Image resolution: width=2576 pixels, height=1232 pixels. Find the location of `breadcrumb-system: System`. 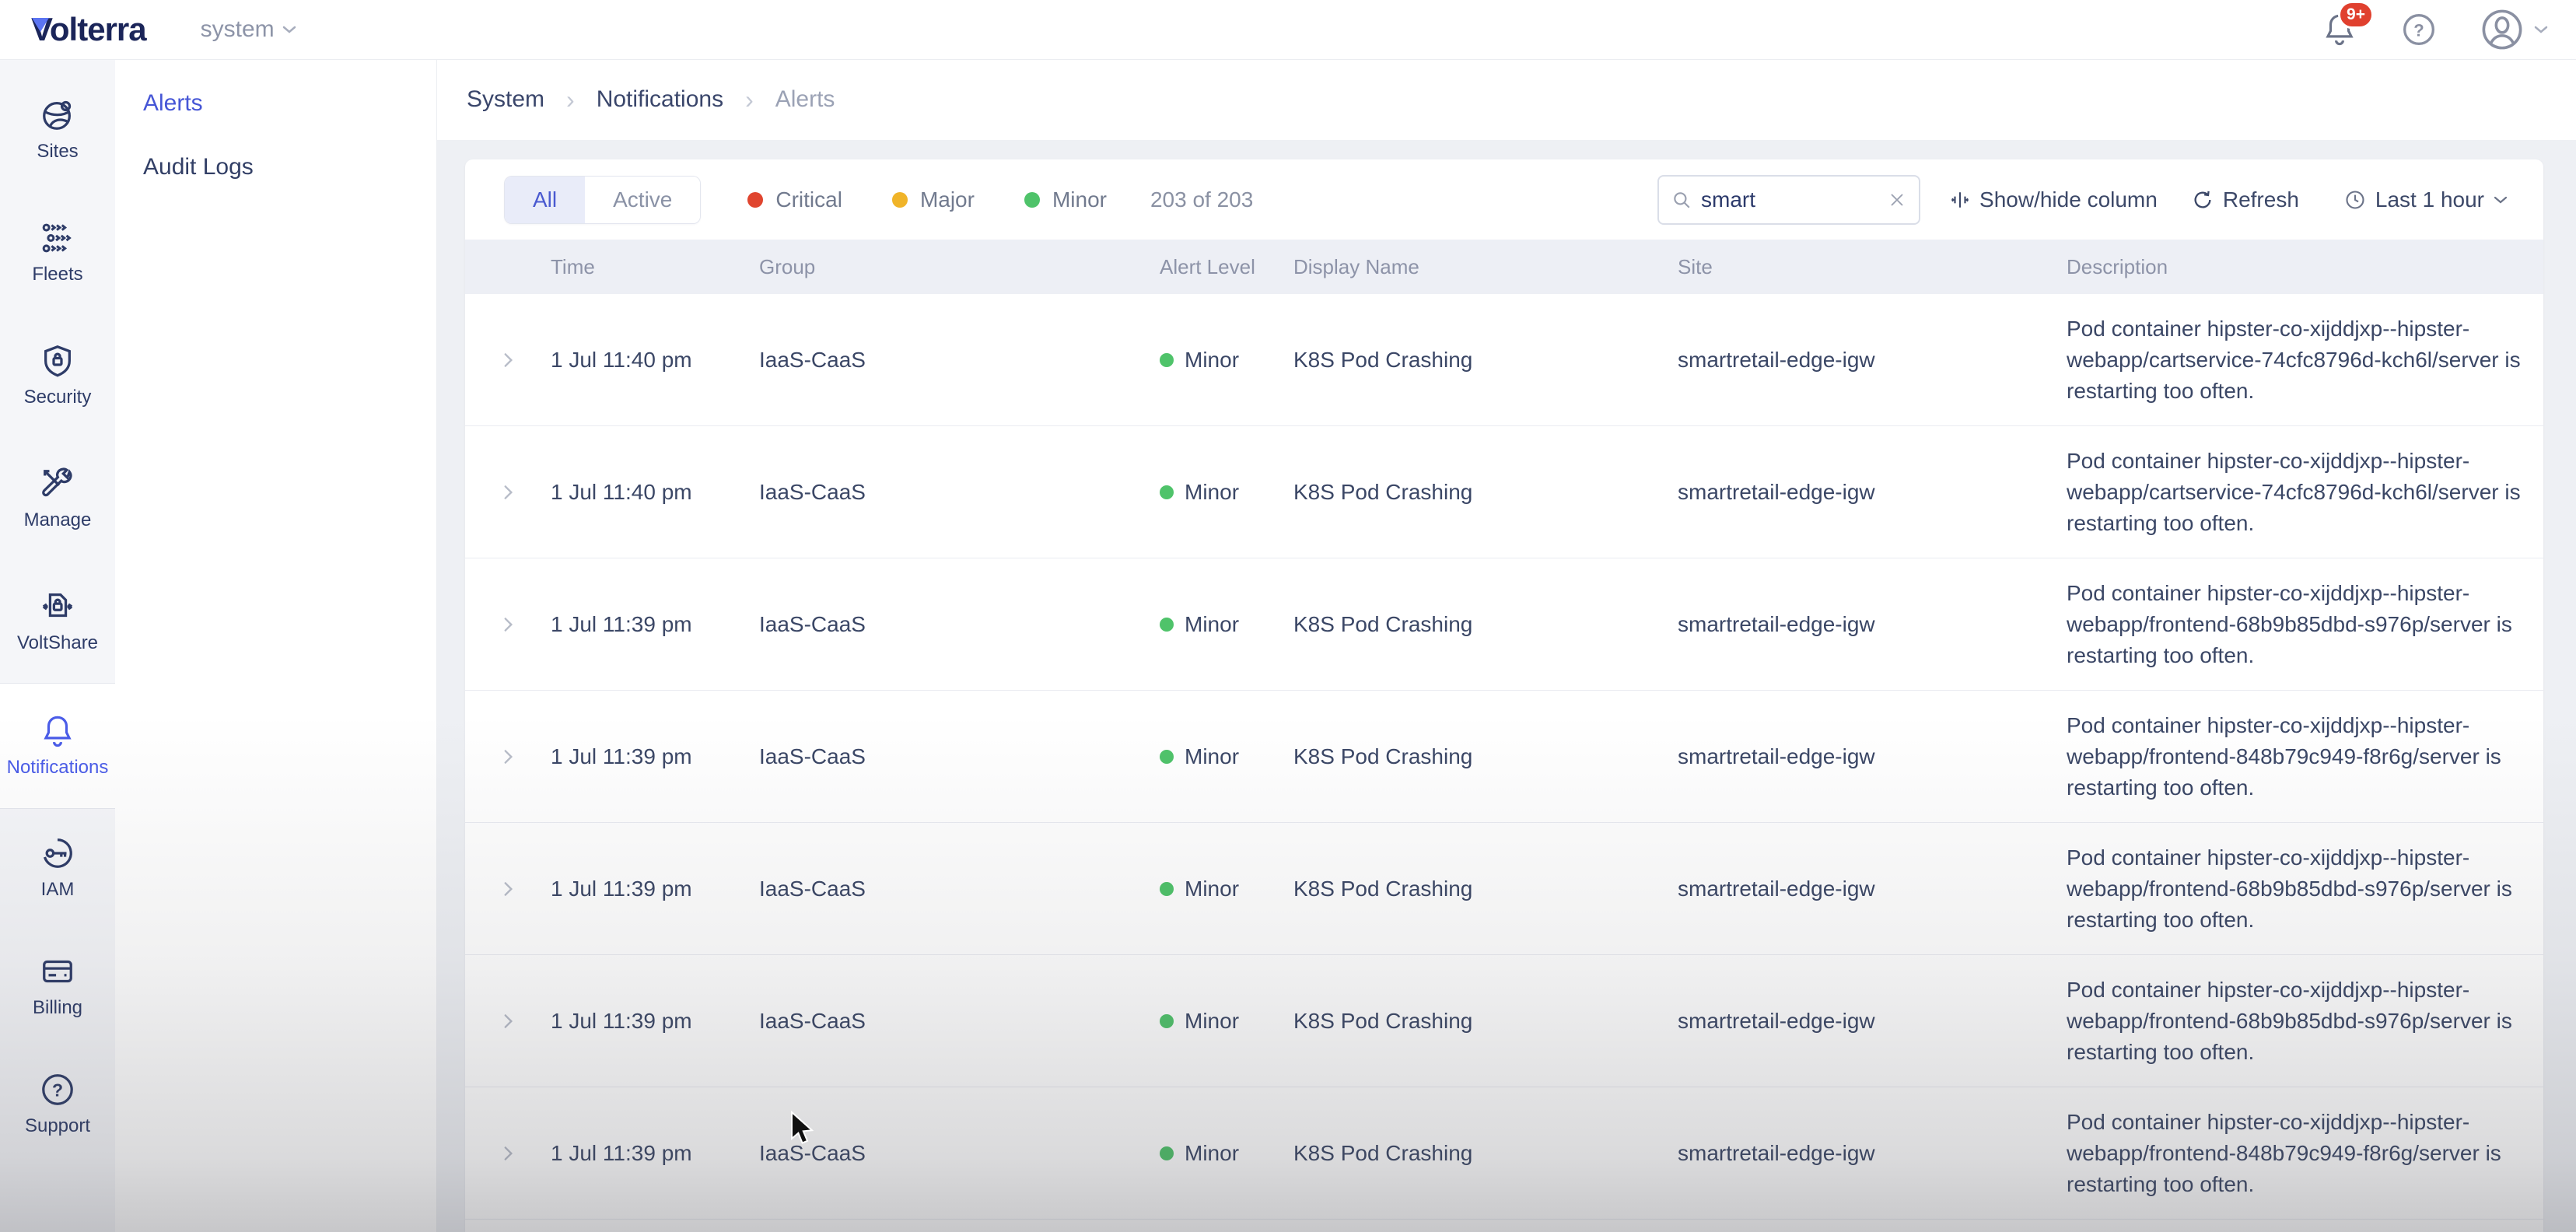

breadcrumb-system: System is located at coordinates (506, 99).